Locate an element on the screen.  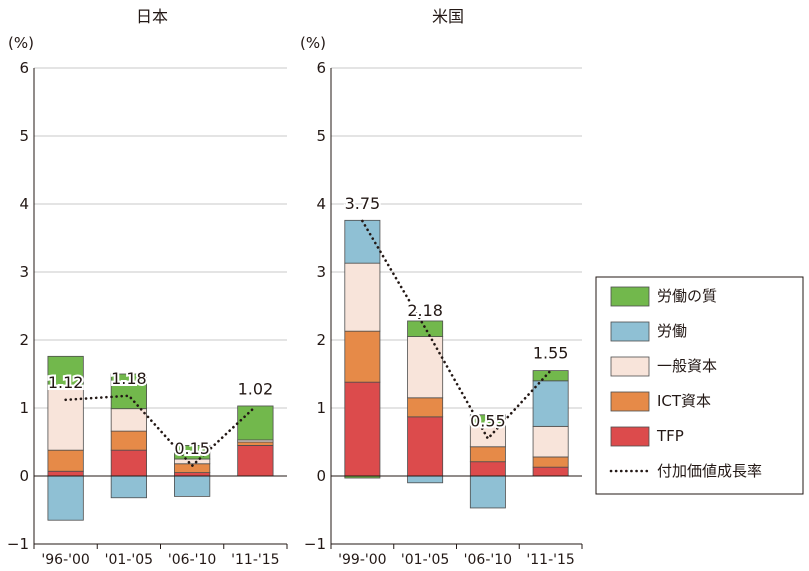
us-y-tick-label: 6 is located at coordinates (321, 68).